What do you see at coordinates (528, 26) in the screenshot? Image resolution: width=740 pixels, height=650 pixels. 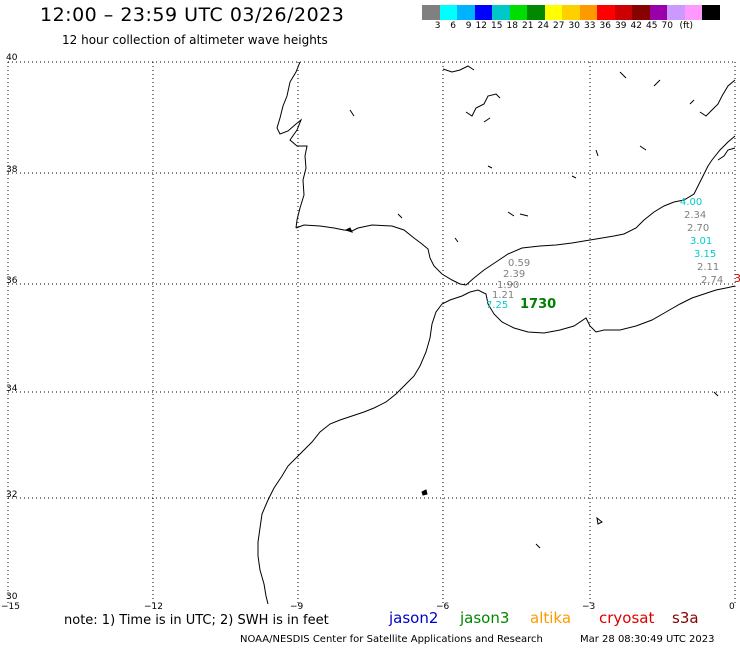 I see `legend-label: 21` at bounding box center [528, 26].